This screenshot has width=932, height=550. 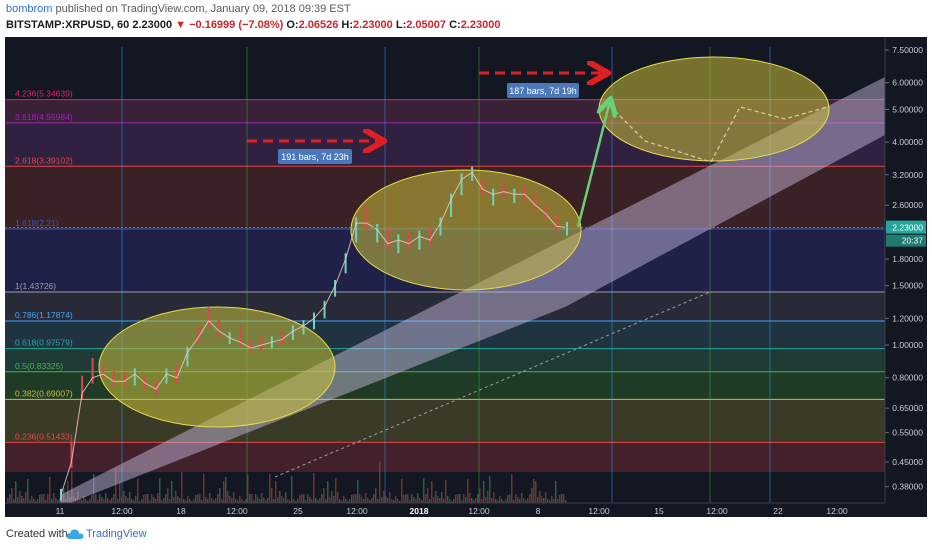 I want to click on fib-label-0.236: 0.236(0.51433), so click(x=44, y=436).